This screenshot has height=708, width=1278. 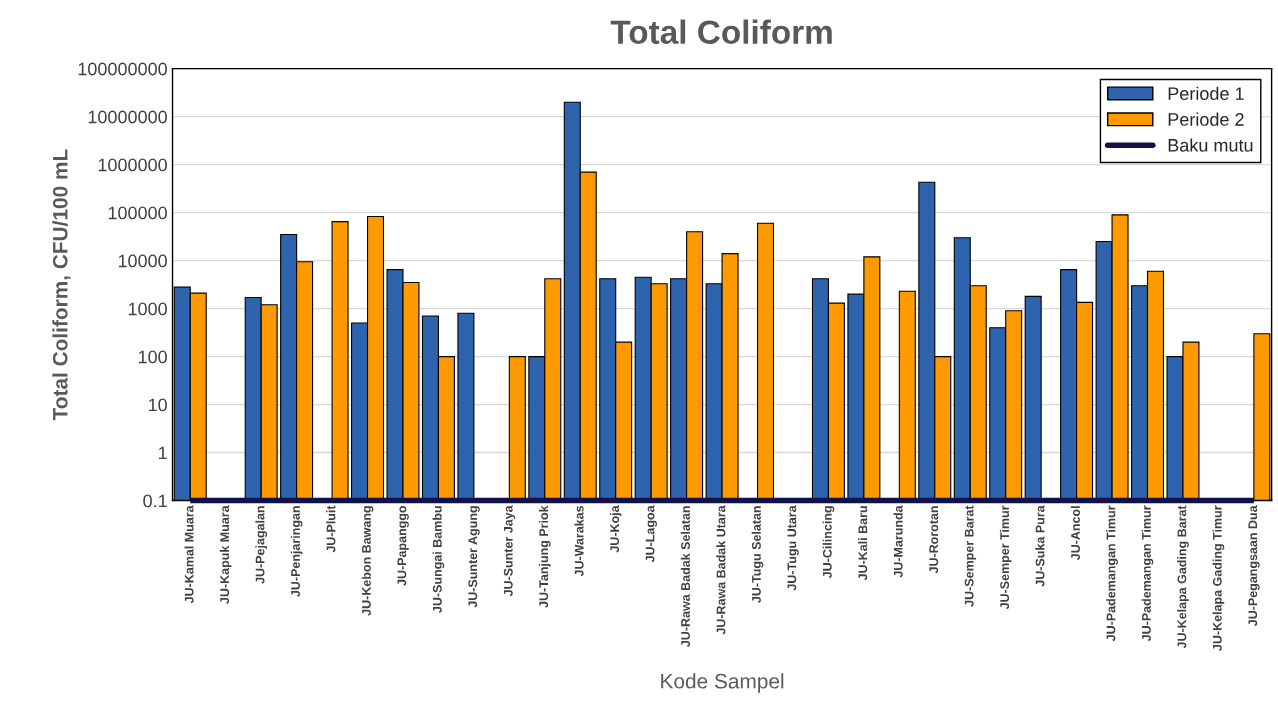 I want to click on x-tick-label: JU-Rawa Badak Utara, so click(x=721, y=570).